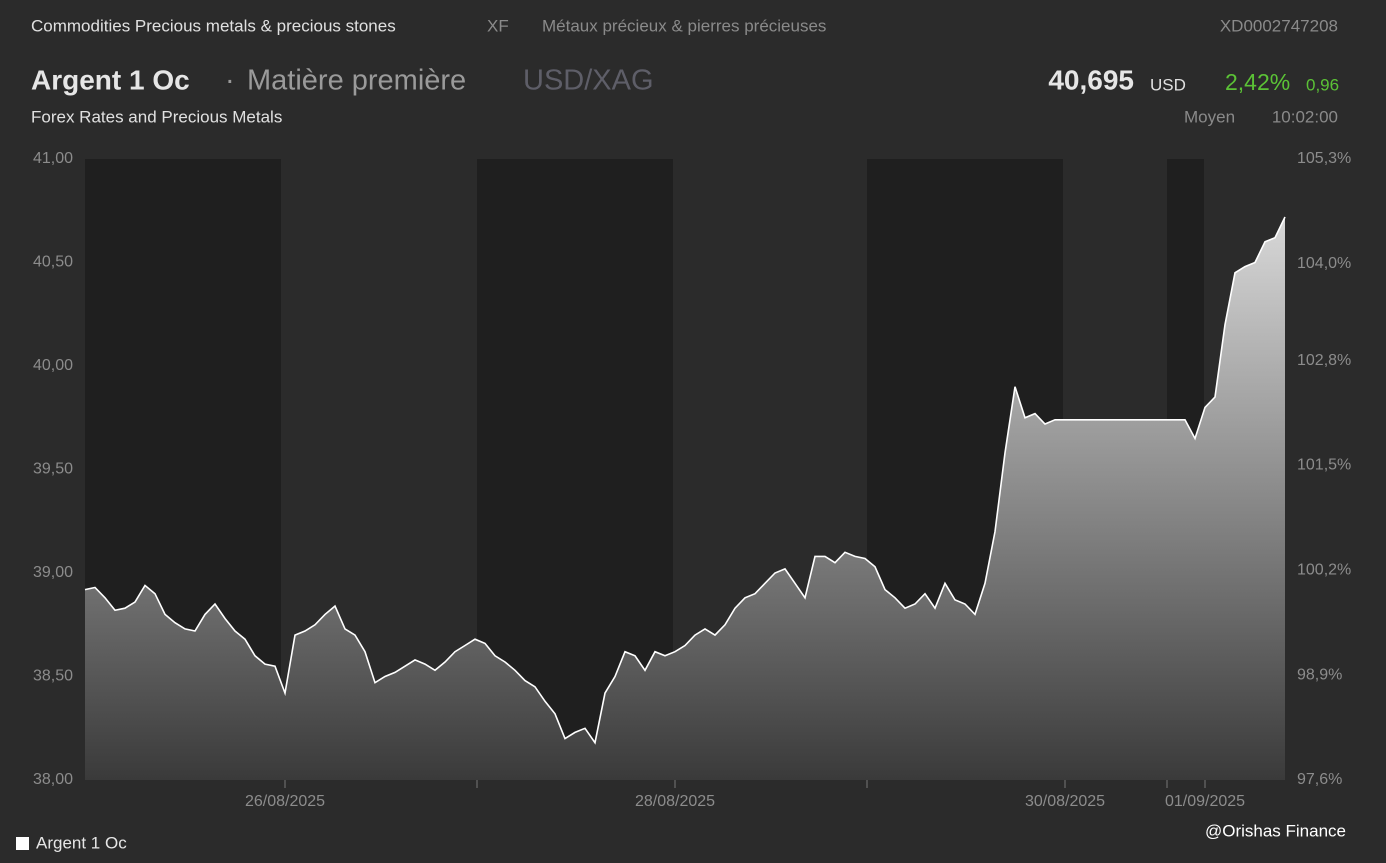  What do you see at coordinates (588, 81) in the screenshot?
I see `pair: USD/XAG` at bounding box center [588, 81].